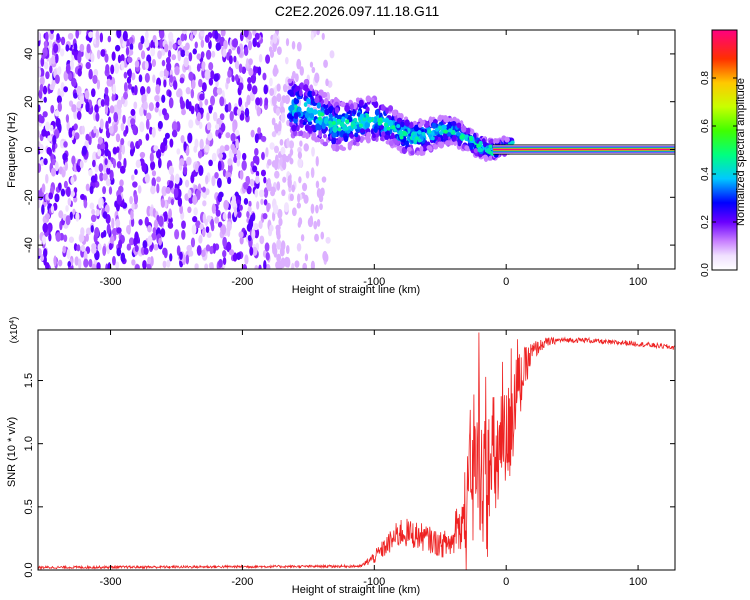 The height and width of the screenshot is (600, 750). I want to click on colorbar-tick-label: 0.8, so click(705, 78).